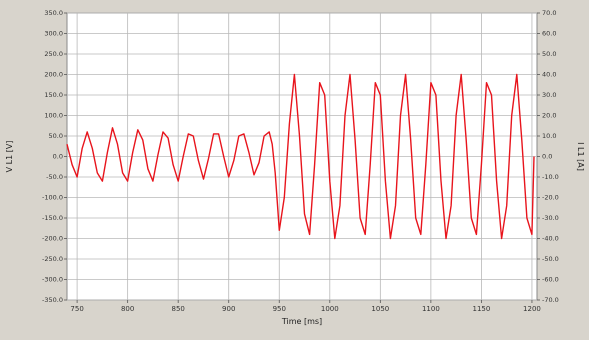 The height and width of the screenshot is (340, 589). Describe the element at coordinates (549, 95) in the screenshot. I see `y-right-tick-label: 30.0` at that location.